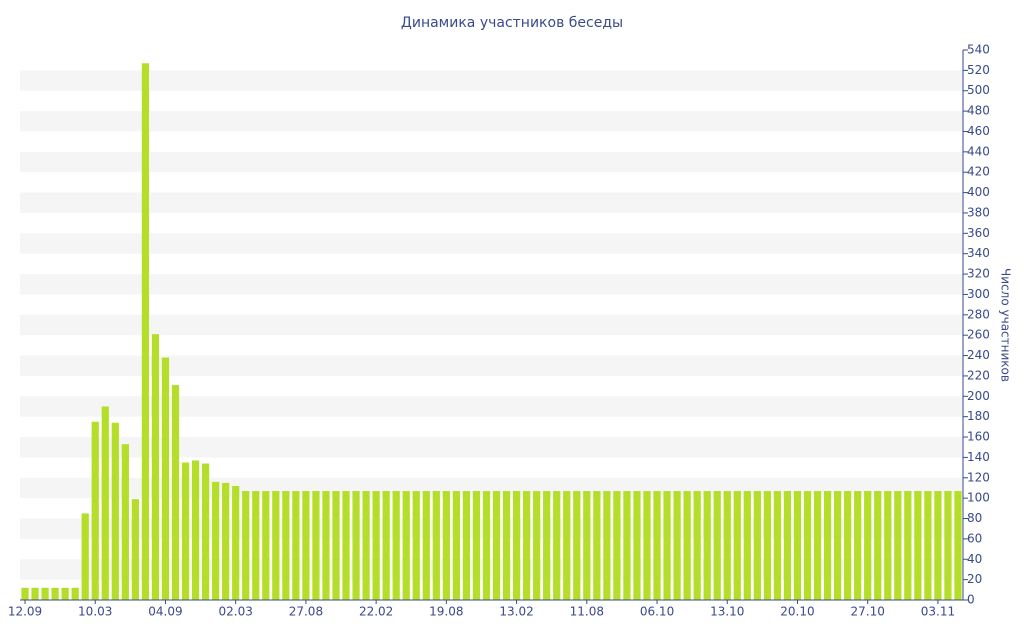  What do you see at coordinates (868, 612) in the screenshot?
I see `x-tick-label: 27.10` at bounding box center [868, 612].